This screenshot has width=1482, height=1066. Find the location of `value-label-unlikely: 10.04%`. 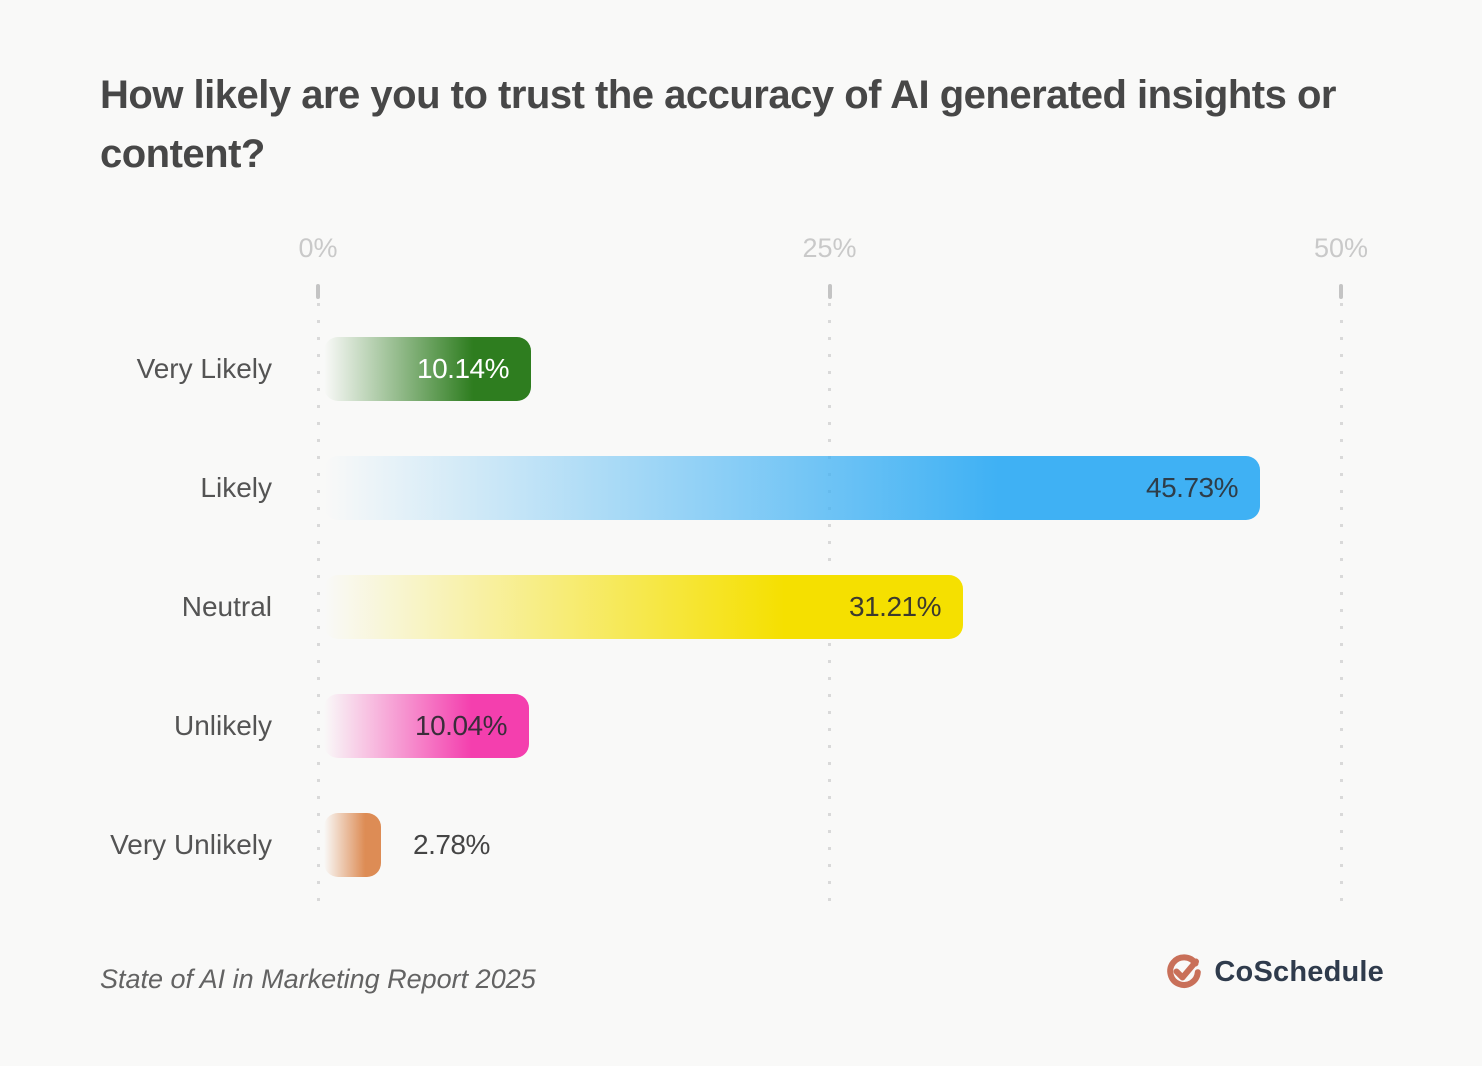

value-label-unlikely: 10.04% is located at coordinates (461, 725).